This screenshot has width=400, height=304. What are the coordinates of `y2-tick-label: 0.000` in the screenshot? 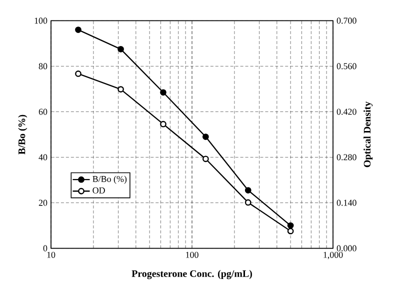 It's located at (346, 248).